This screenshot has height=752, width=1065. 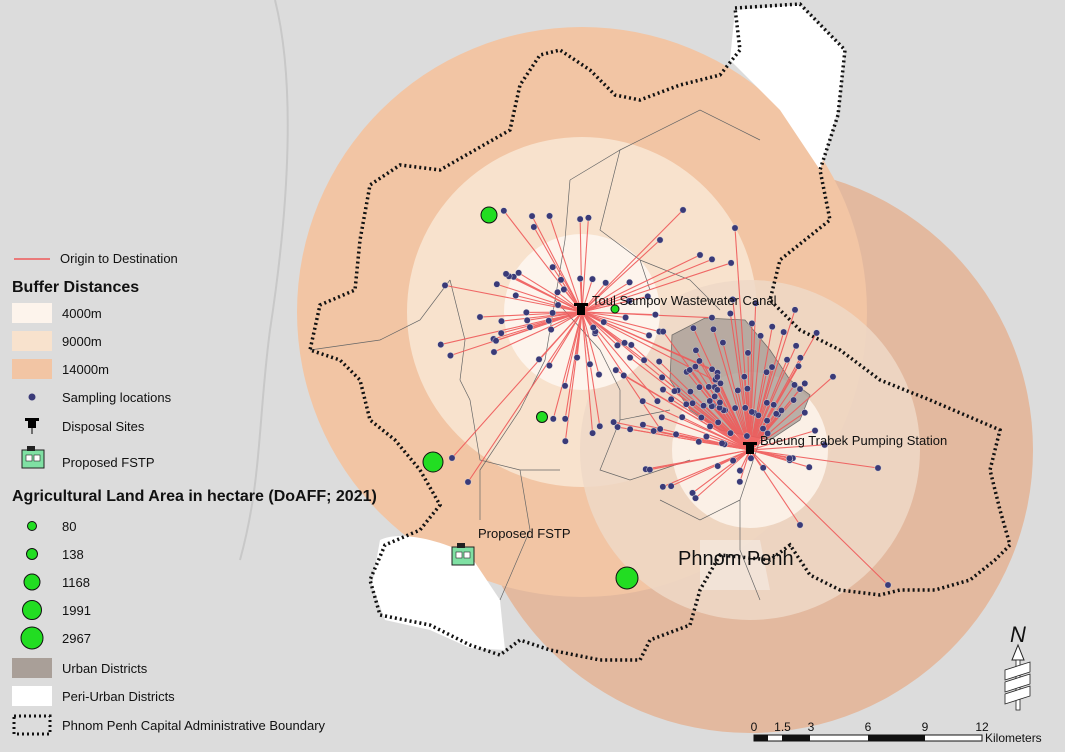 What do you see at coordinates (581, 309) in the screenshot?
I see `disposal-site-toul-sampov` at bounding box center [581, 309].